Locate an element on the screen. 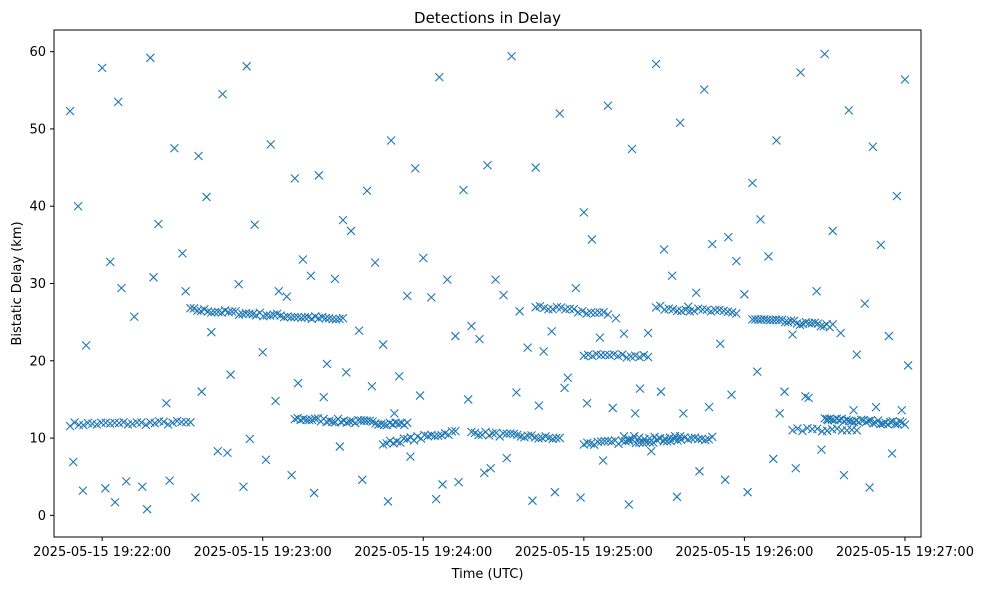  x-tick-label: 2025-05-15 19:27:00 is located at coordinates (905, 552).